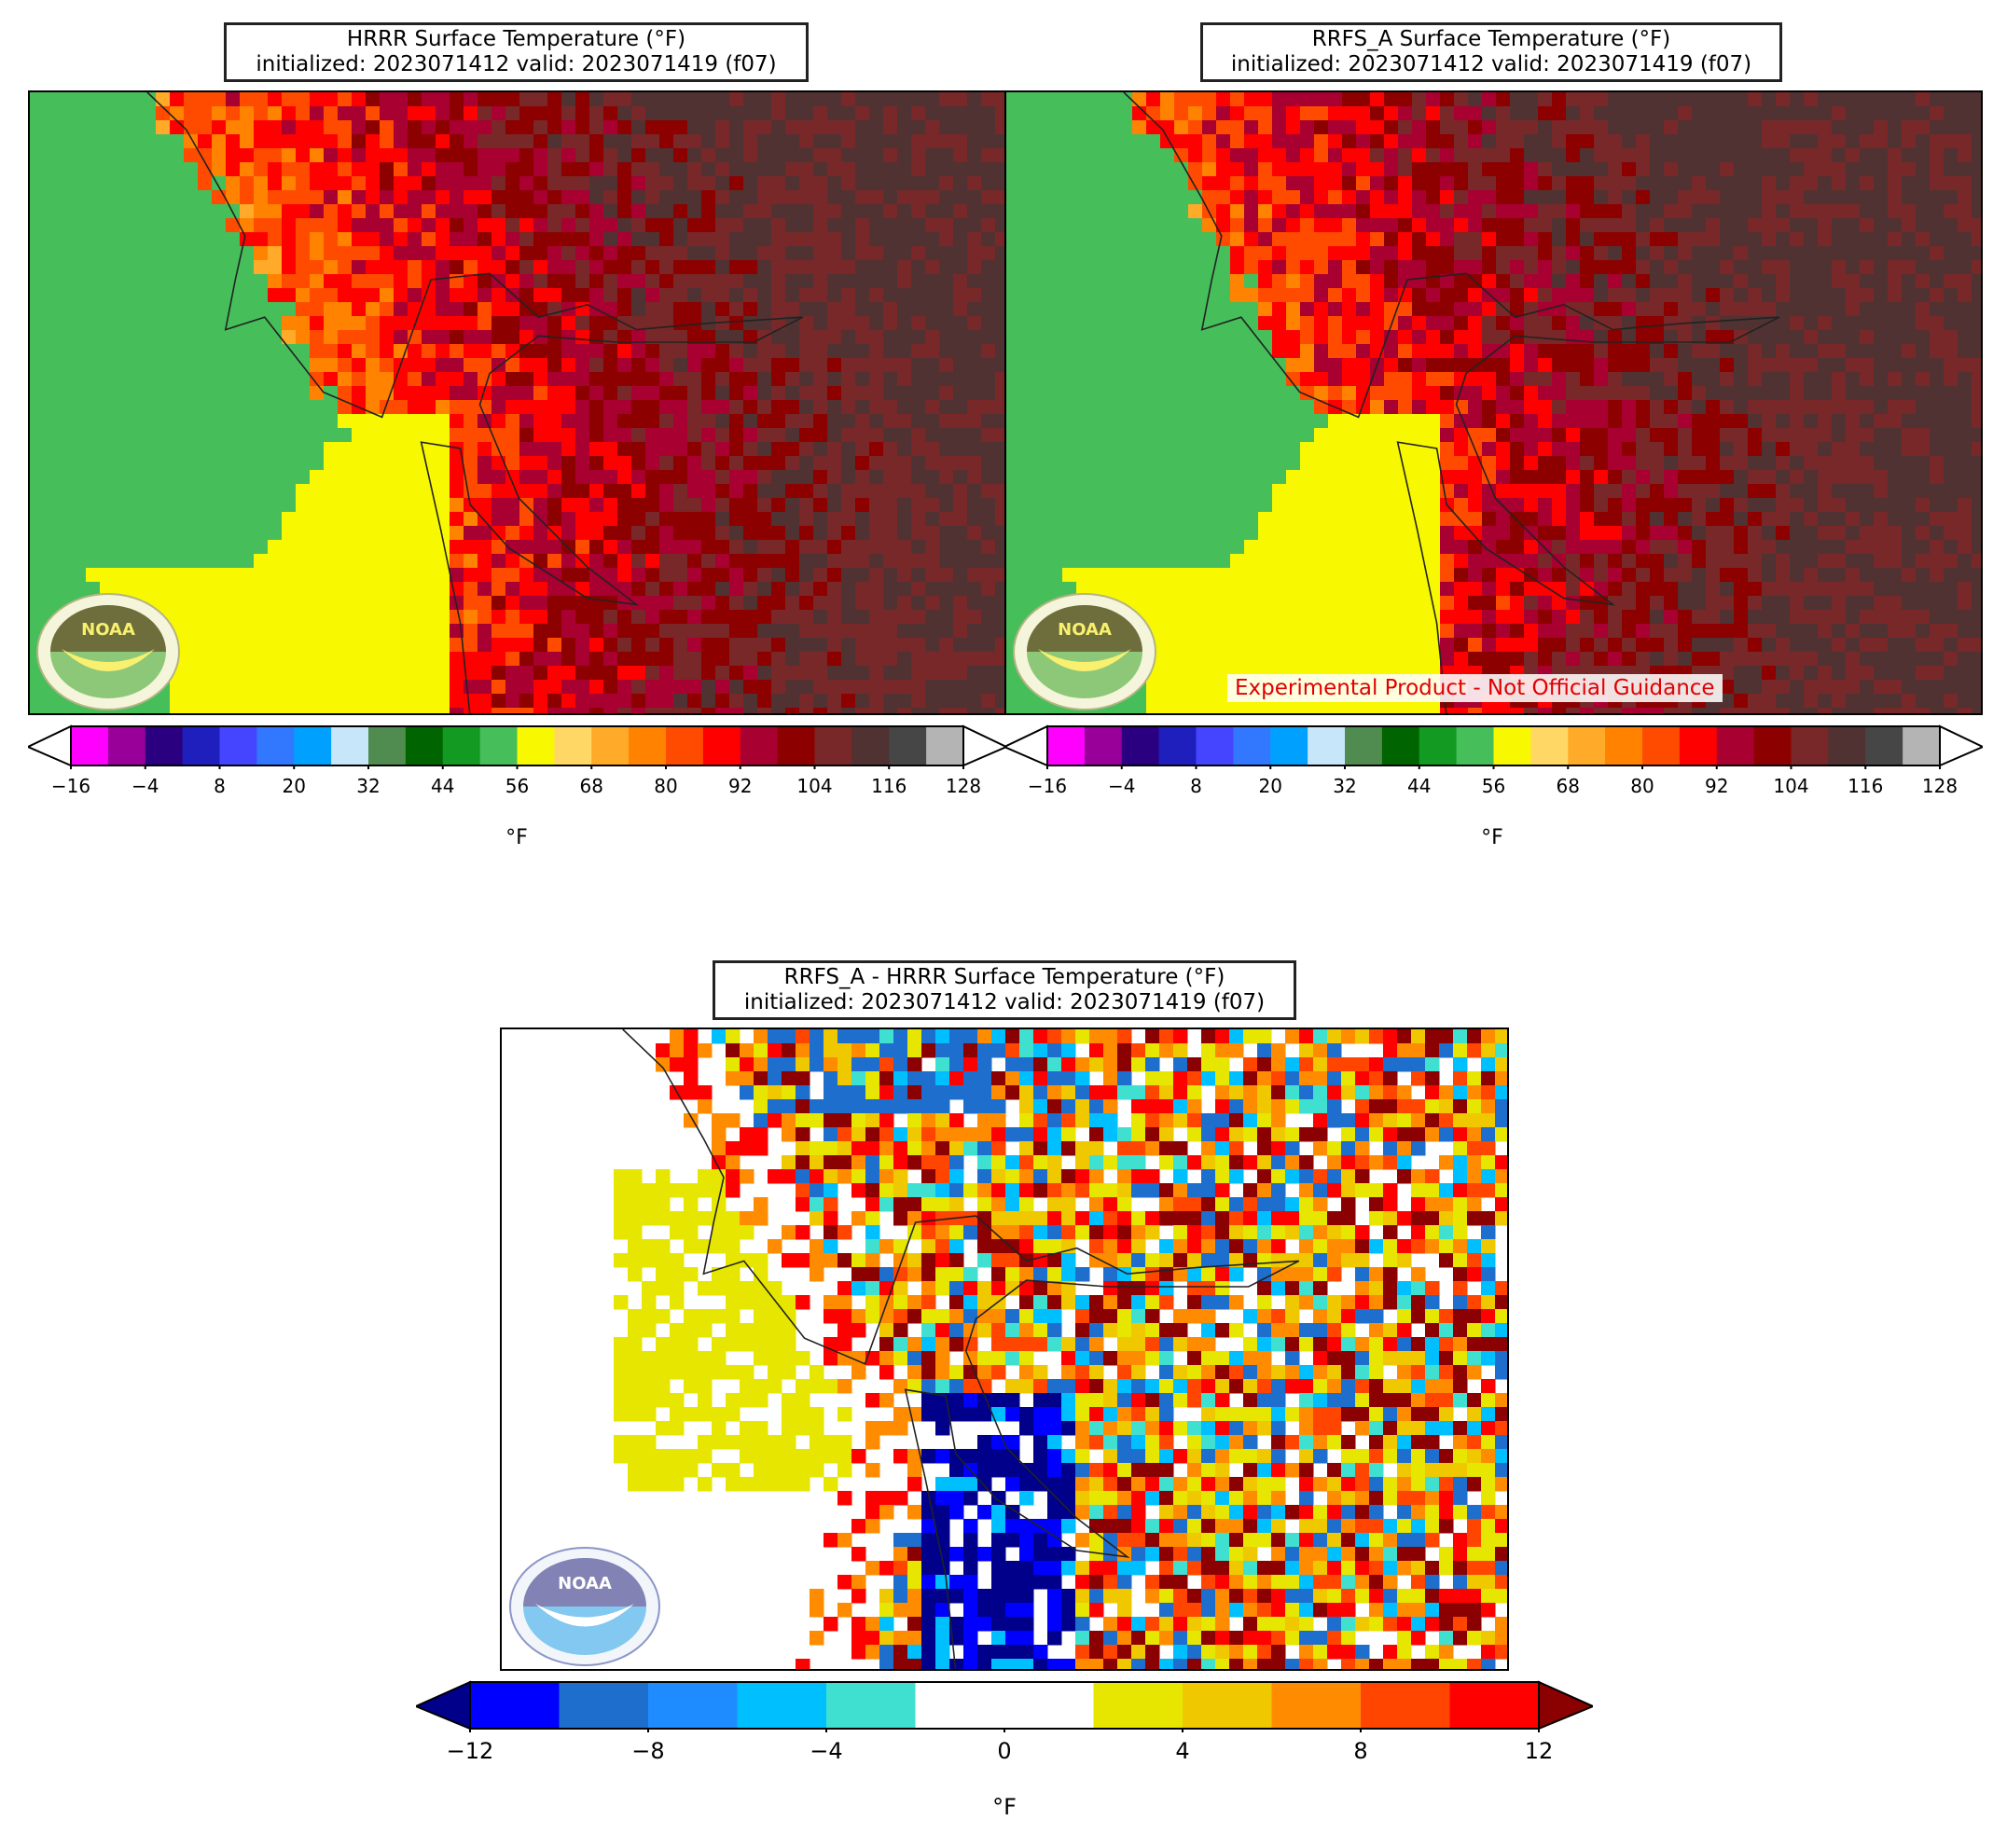 The width and height of the screenshot is (2007, 1848). I want to click on title-line1: RRFS_A Surface Temperature (°F), so click(1491, 39).